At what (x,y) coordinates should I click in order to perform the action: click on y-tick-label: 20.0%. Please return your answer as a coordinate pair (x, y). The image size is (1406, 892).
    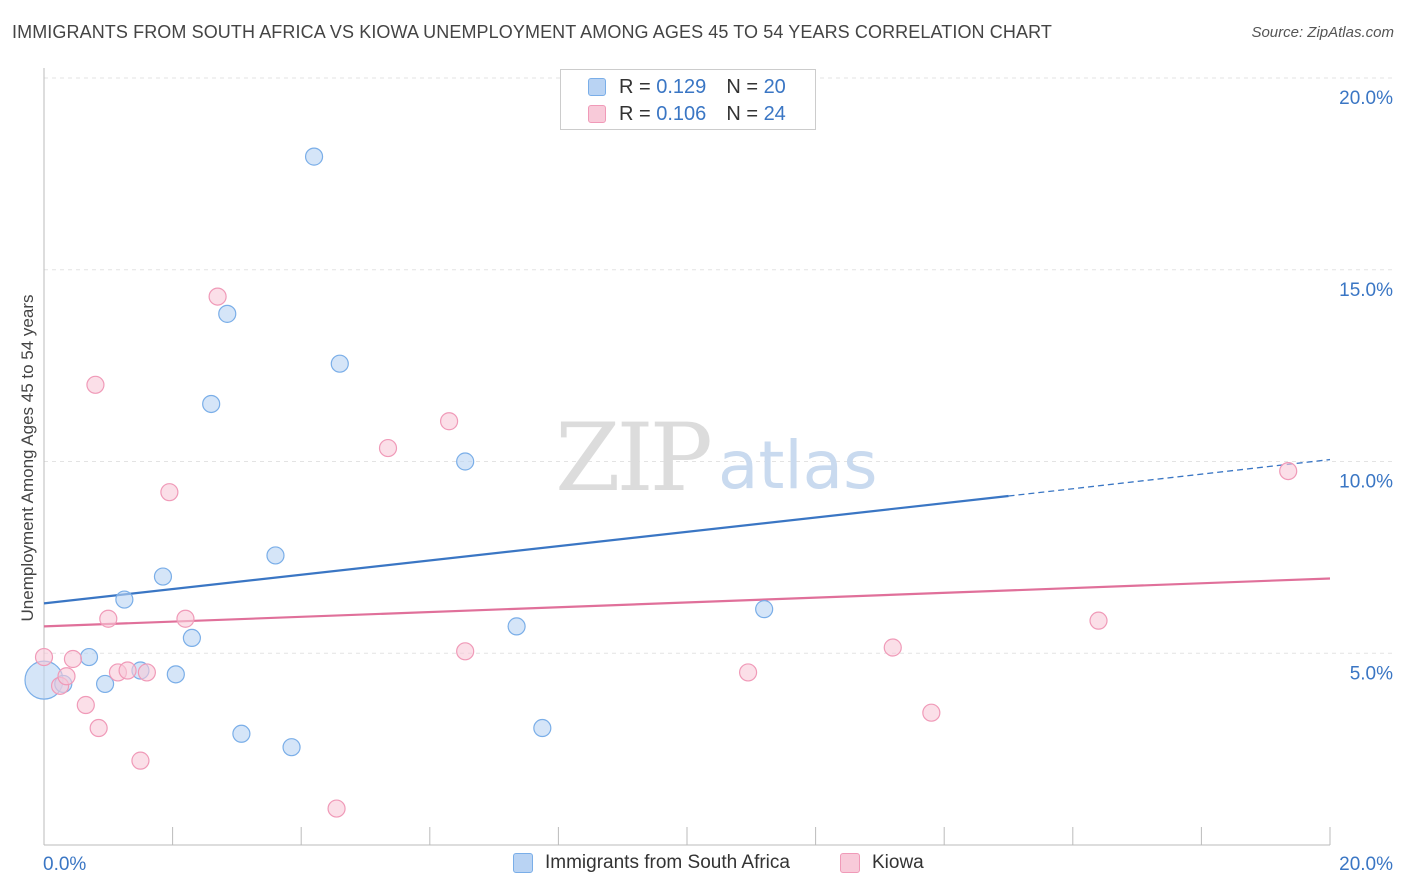
    Looking at the image, I should click on (1366, 98).